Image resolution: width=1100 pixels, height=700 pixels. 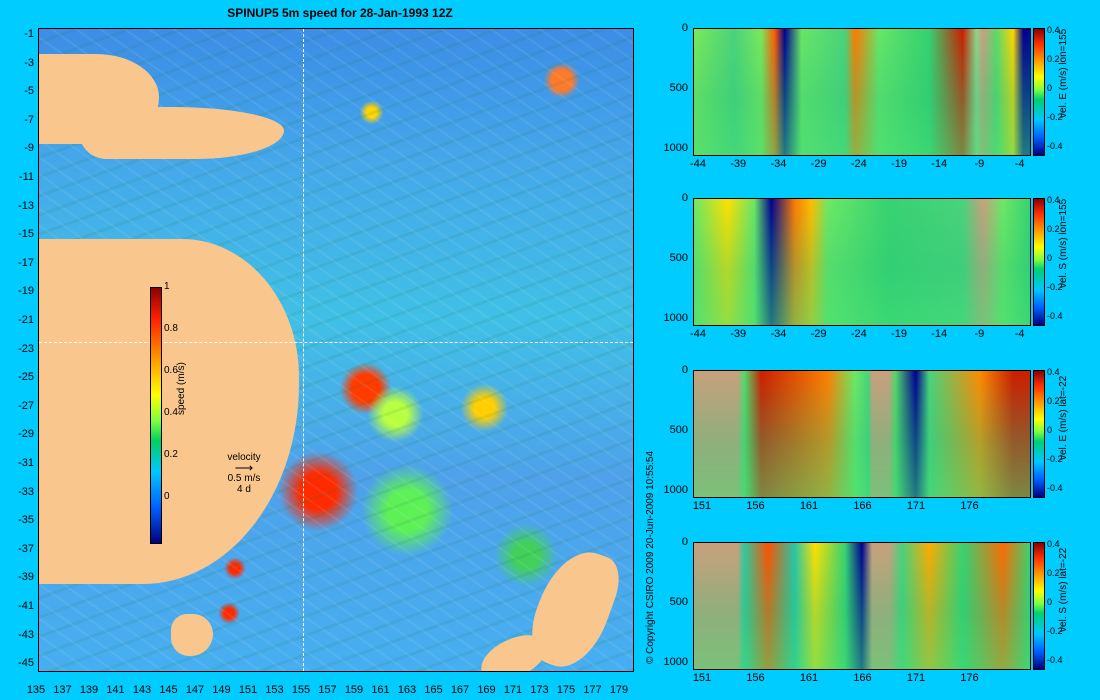 I want to click on map-y-tick: -37, so click(x=26, y=548).